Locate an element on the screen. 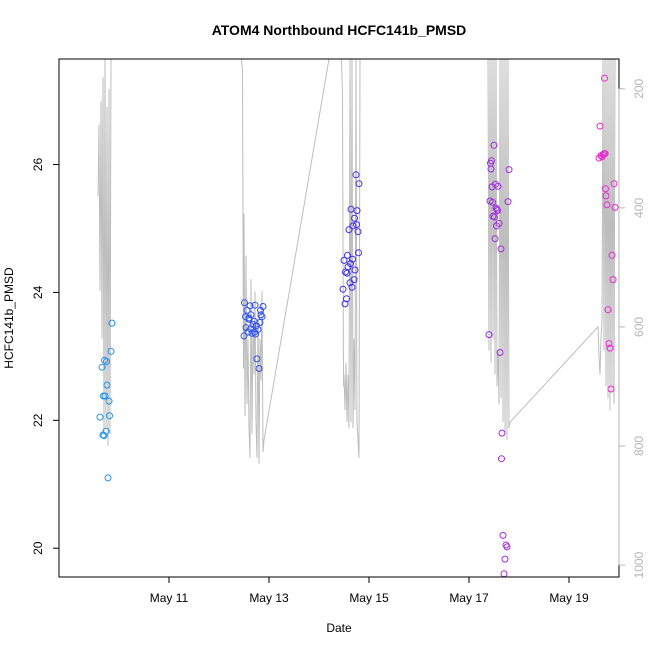  x-tick-label: May 17 is located at coordinates (469, 598).